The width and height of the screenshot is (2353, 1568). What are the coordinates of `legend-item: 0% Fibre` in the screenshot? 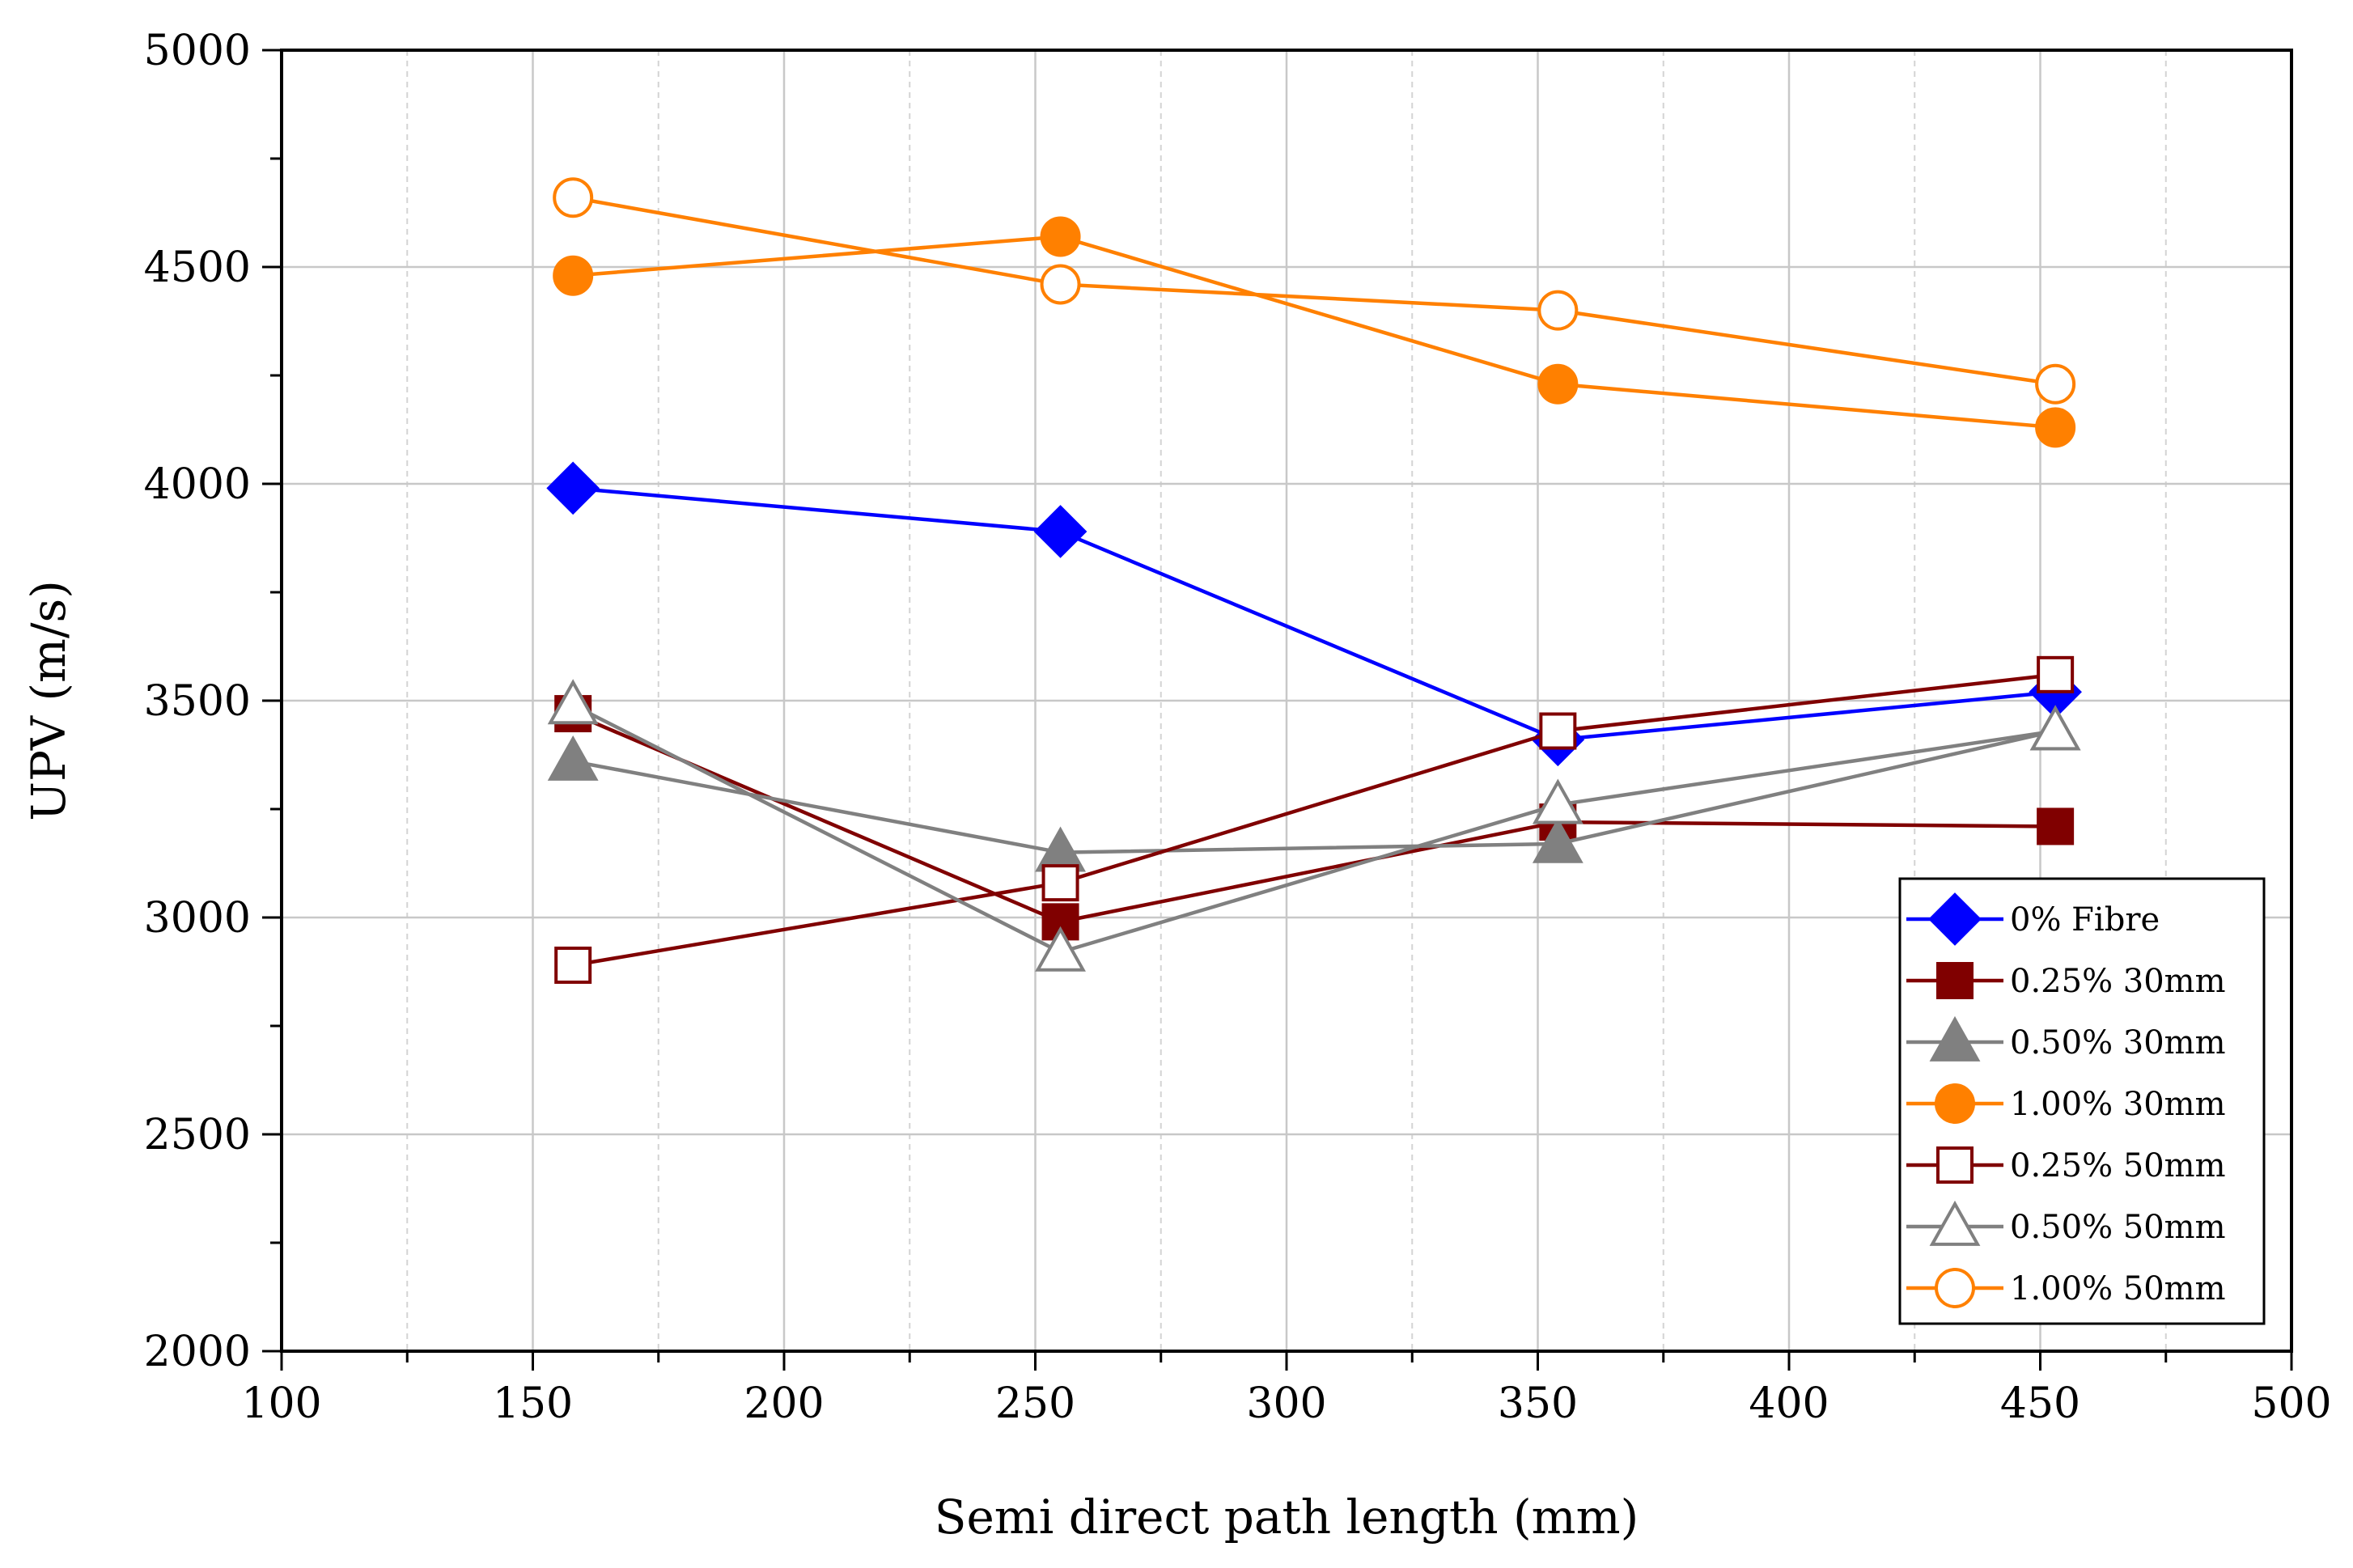 It's located at (2033, 919).